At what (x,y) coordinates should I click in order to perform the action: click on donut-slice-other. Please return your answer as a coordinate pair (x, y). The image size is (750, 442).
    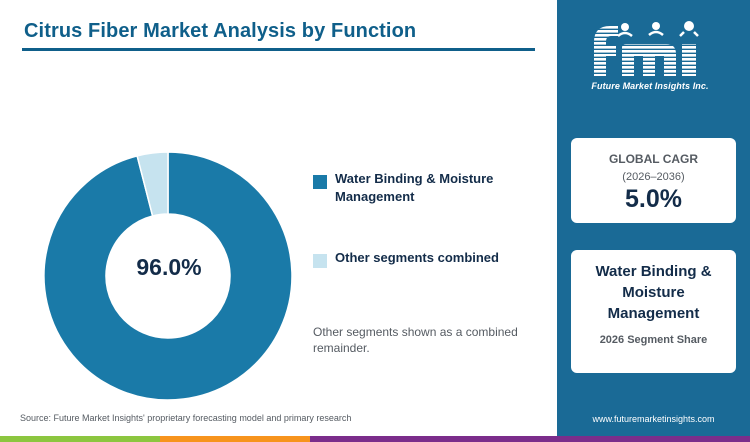
    Looking at the image, I should click on (152, 184).